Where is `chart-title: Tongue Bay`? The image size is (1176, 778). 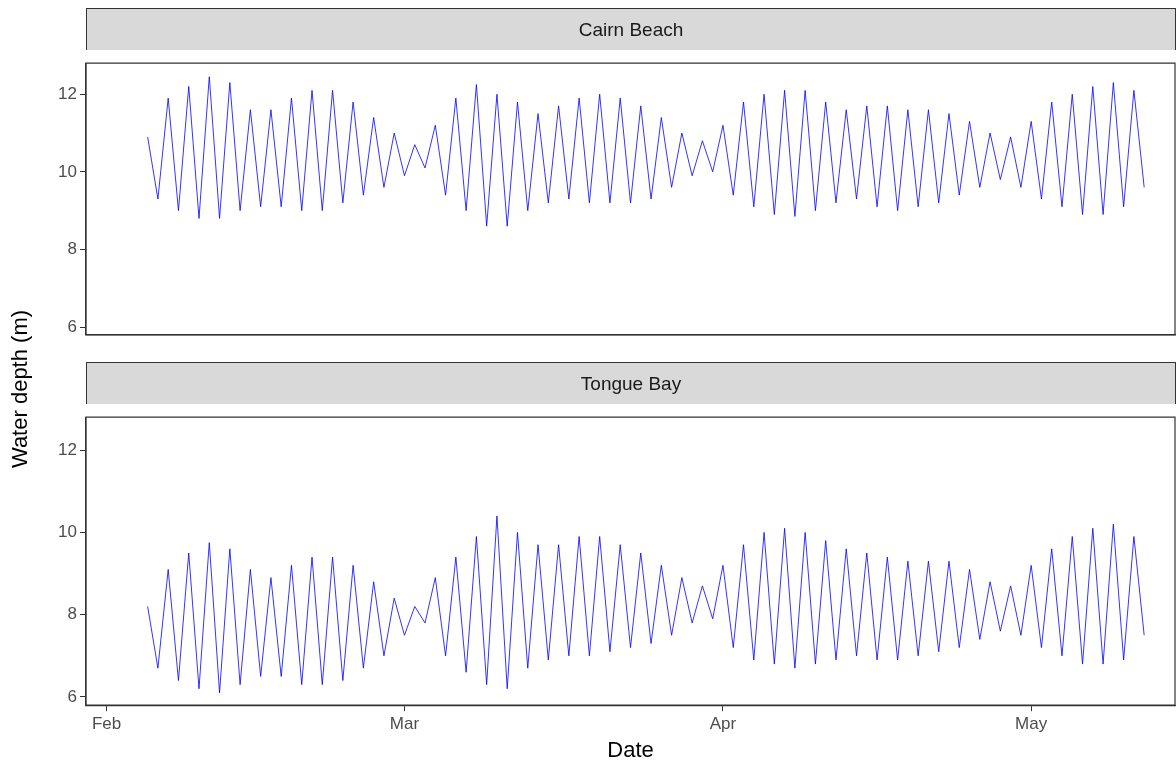
chart-title: Tongue Bay is located at coordinates (631, 383).